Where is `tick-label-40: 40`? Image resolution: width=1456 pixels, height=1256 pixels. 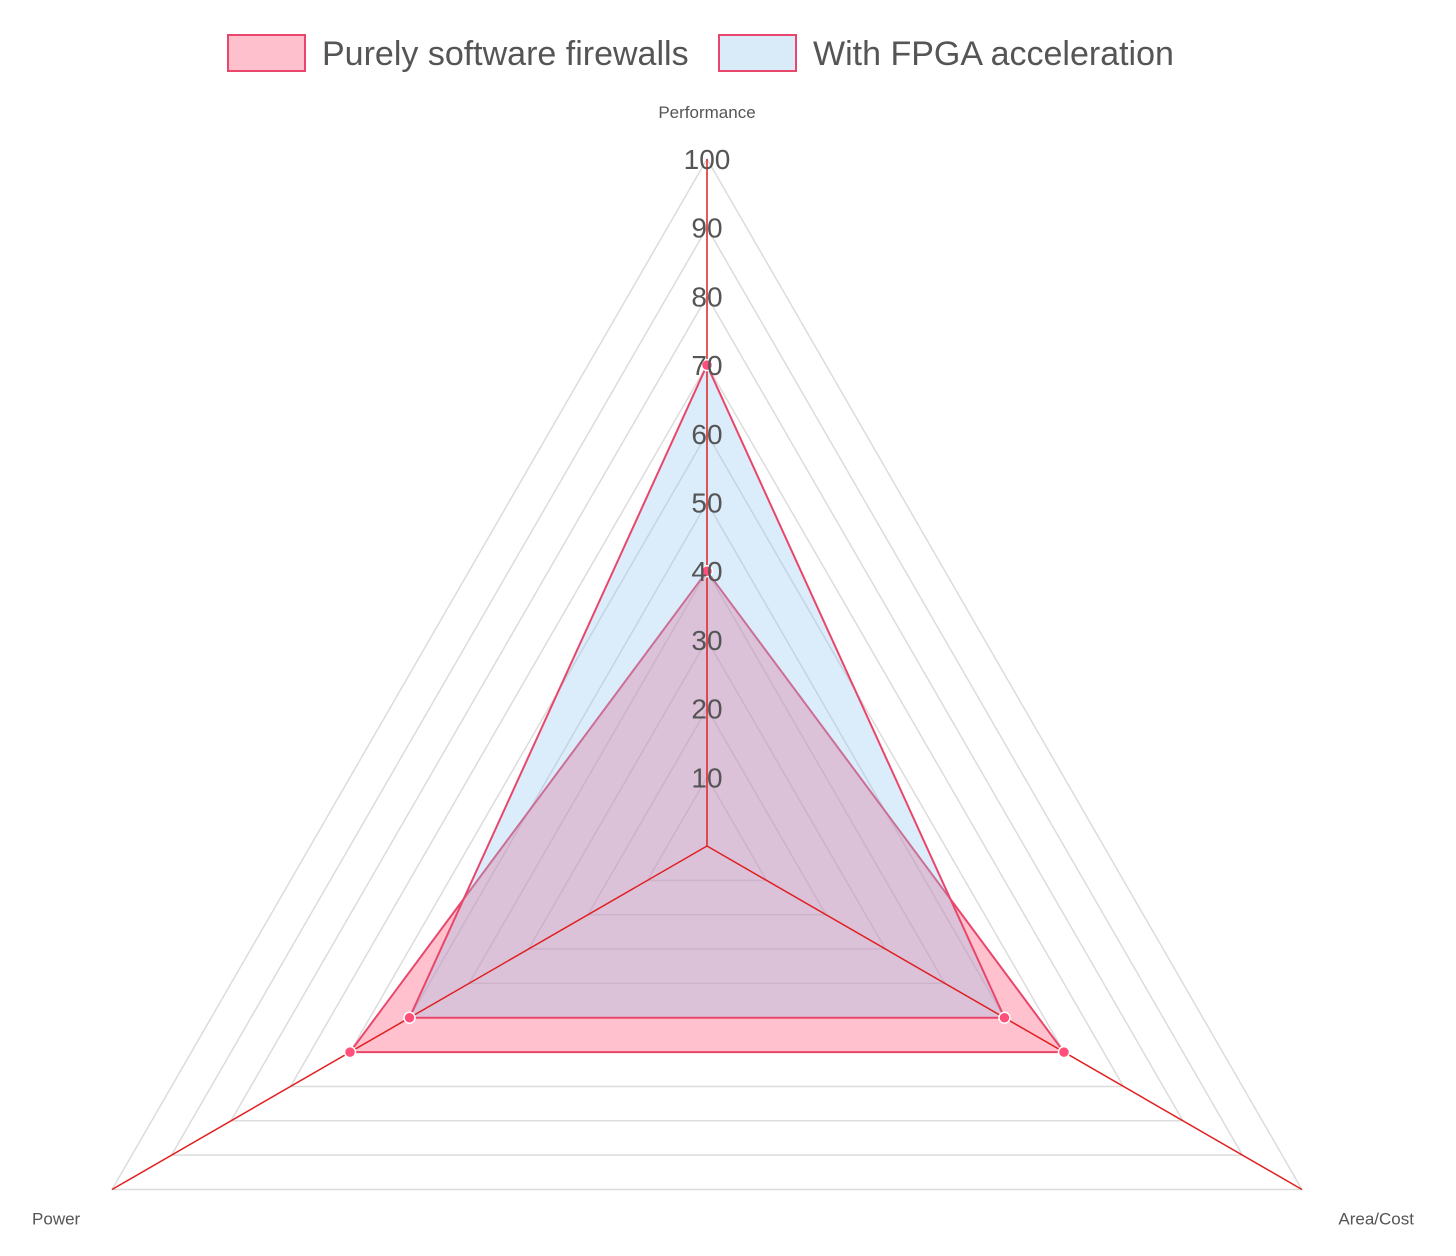
tick-label-40: 40 is located at coordinates (706, 571).